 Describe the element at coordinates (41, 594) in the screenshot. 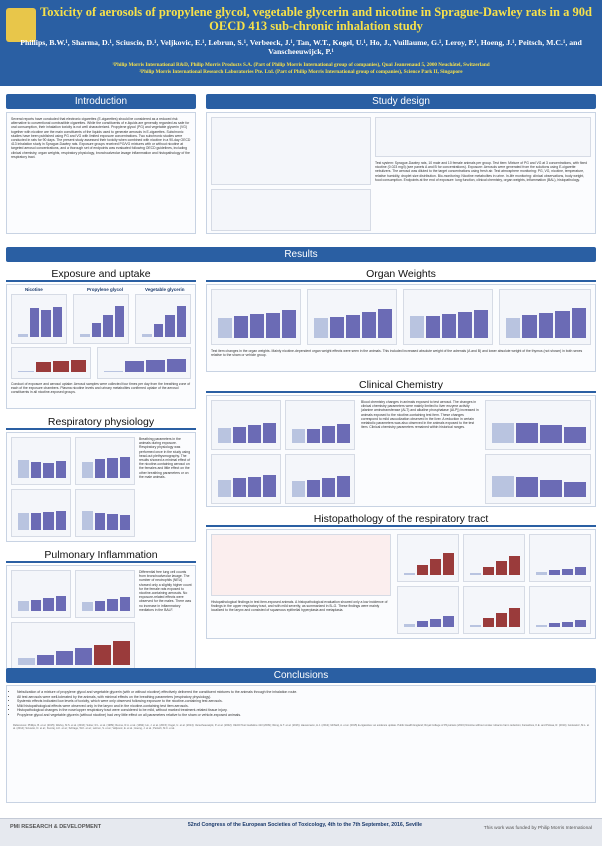

I see `bal-male-chart` at that location.